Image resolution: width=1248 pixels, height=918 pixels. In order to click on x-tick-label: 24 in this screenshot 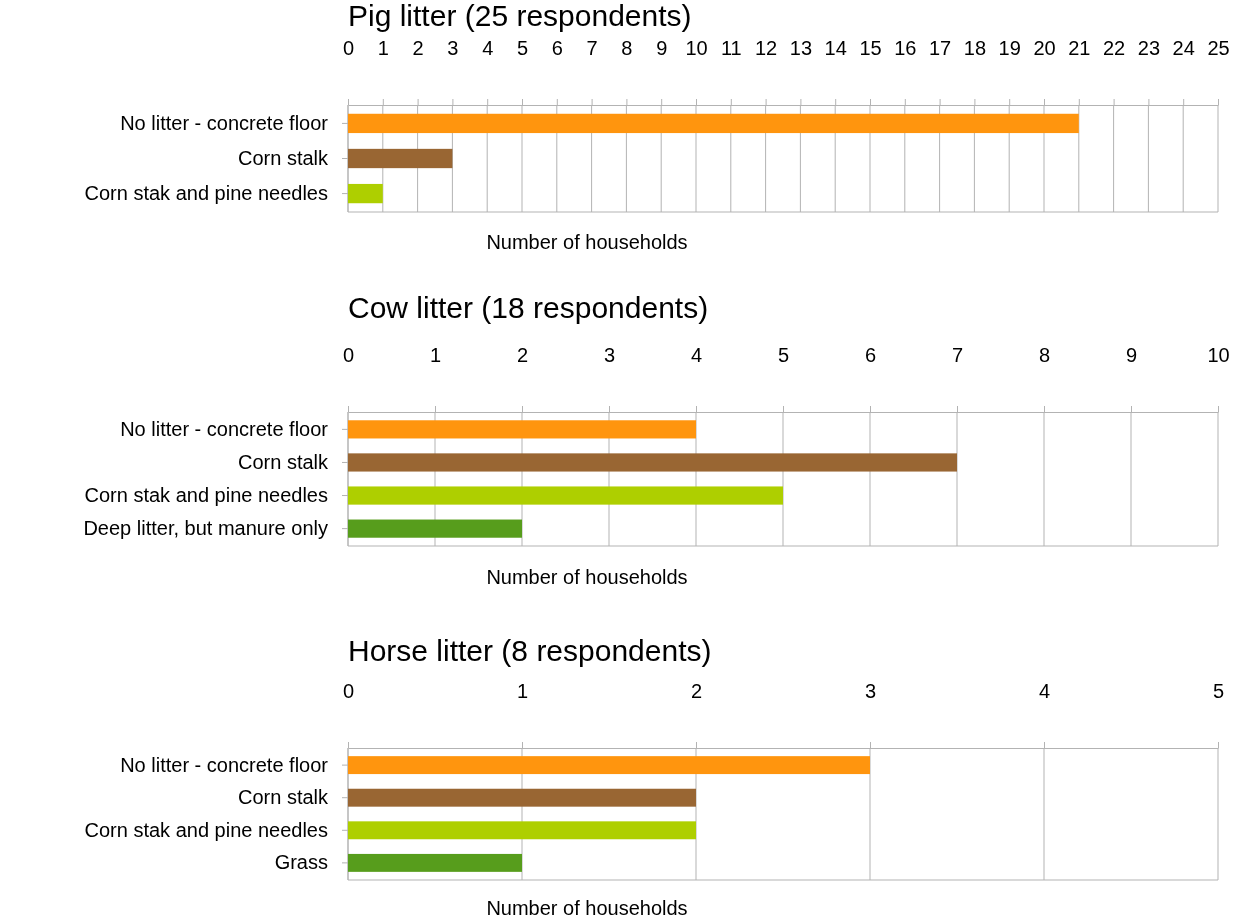, I will do `click(1183, 48)`.